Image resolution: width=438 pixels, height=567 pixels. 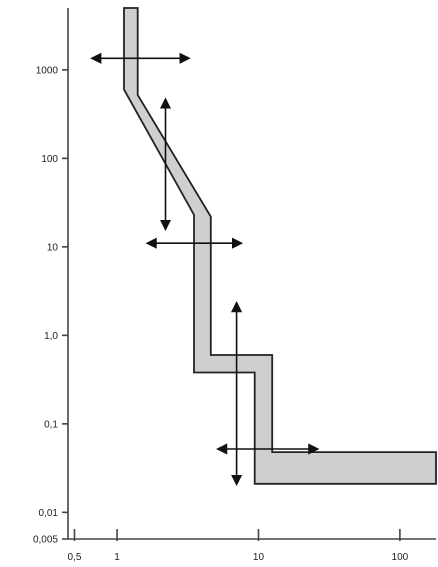 I want to click on x-tick-label: 1, so click(x=117, y=557).